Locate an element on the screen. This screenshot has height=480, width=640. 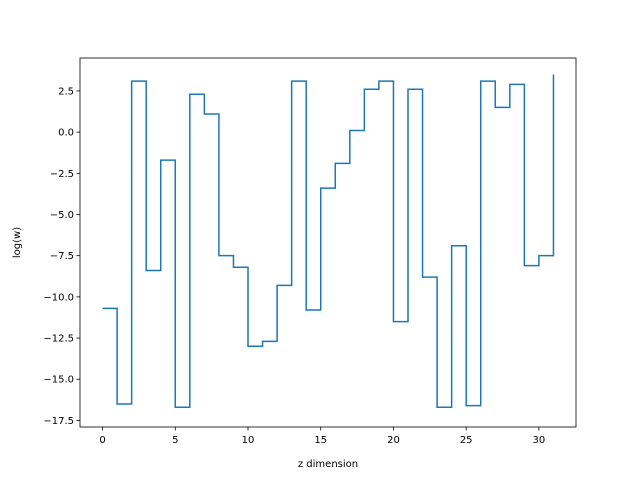
y-tick-label: −5.0 is located at coordinates (62, 215).